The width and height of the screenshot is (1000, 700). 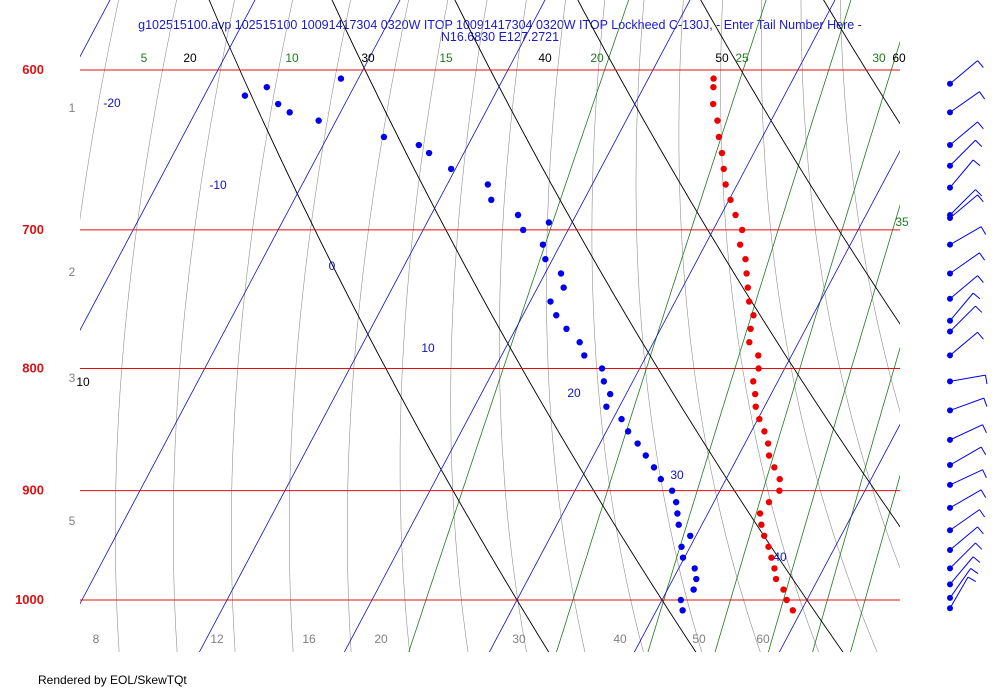 What do you see at coordinates (72, 378) in the screenshot?
I see `altitude-label: 3` at bounding box center [72, 378].